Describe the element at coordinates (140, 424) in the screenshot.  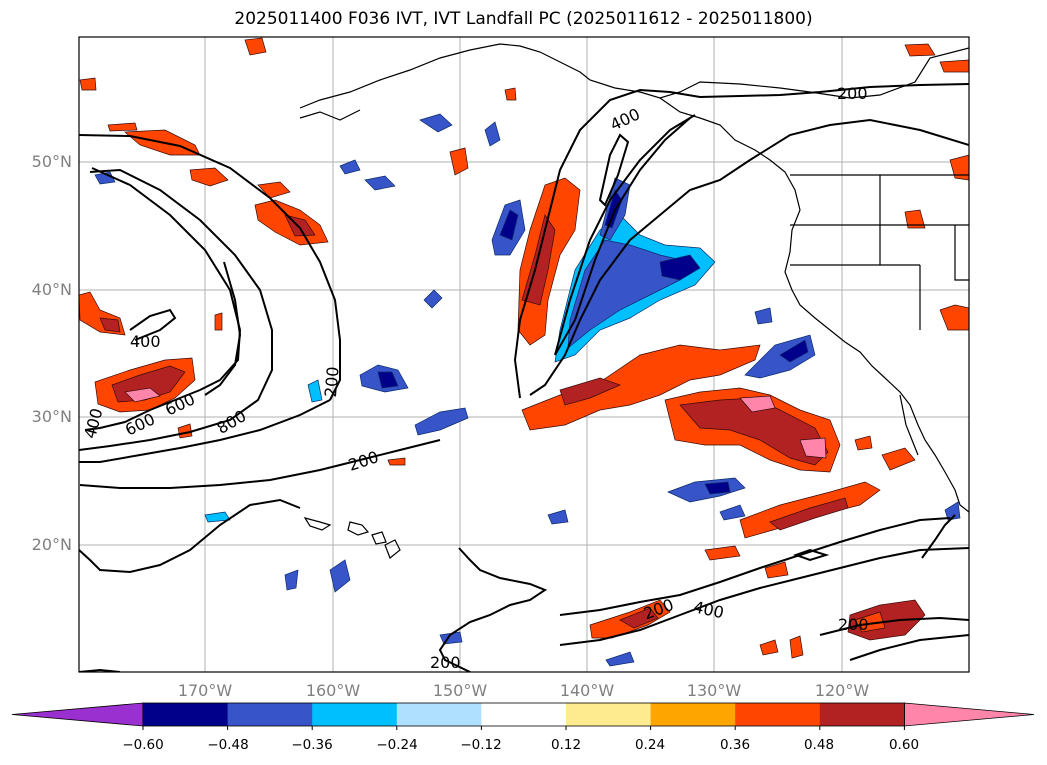
I see `contour-label: 600` at that location.